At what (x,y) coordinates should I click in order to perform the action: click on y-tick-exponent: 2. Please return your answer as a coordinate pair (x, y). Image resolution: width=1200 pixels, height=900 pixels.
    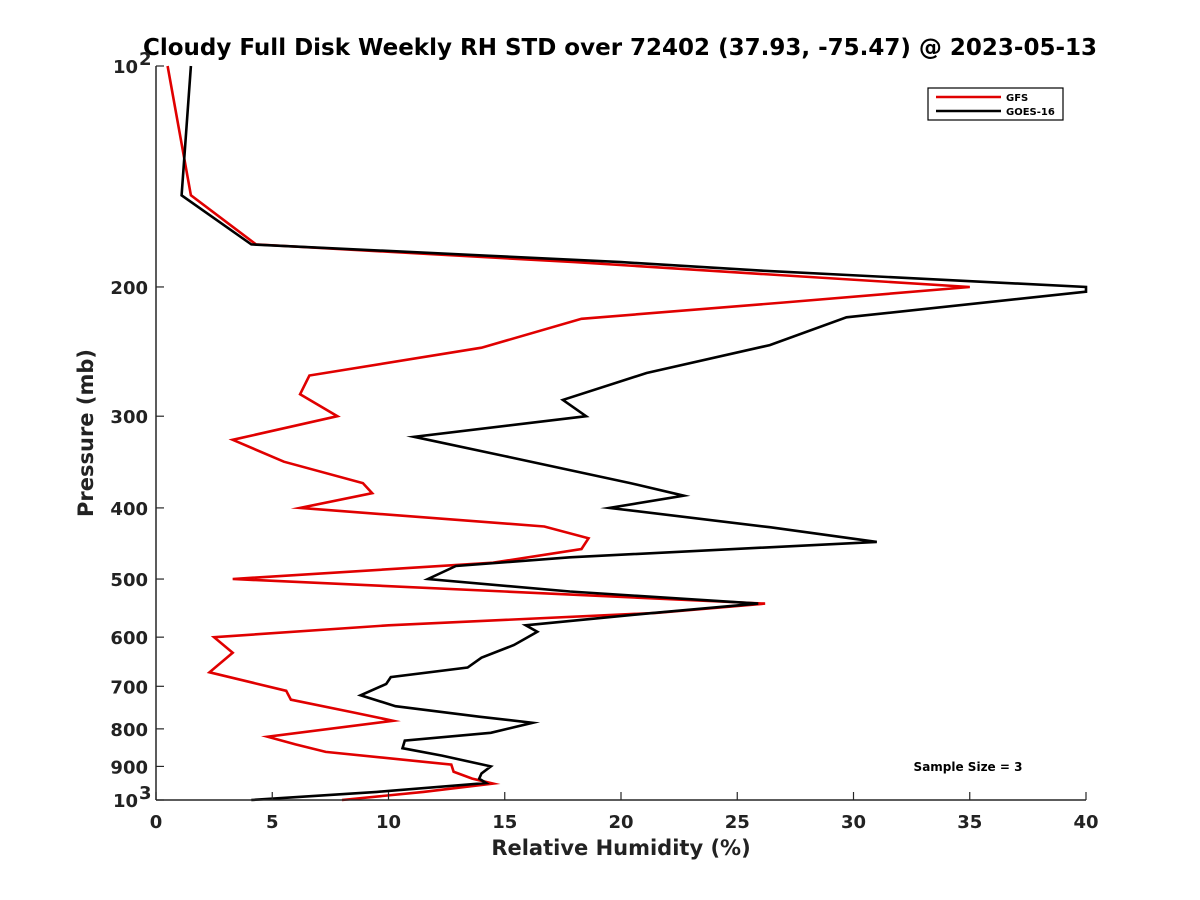
    Looking at the image, I should click on (145, 59).